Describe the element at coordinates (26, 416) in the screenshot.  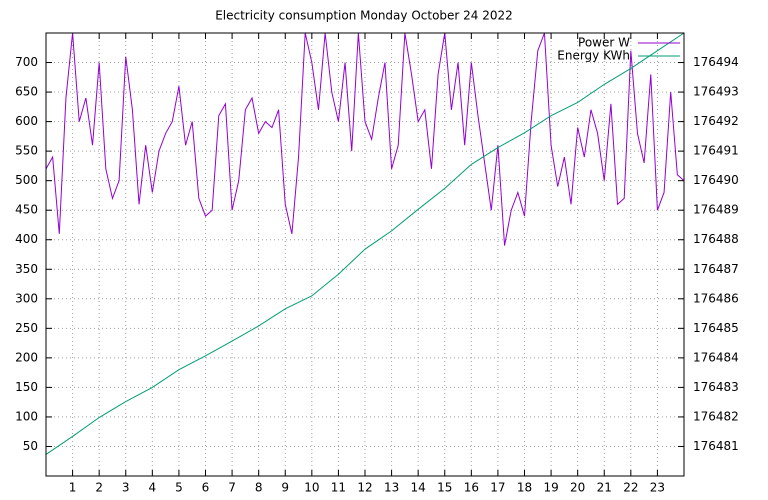
I see `y-tick-label: 100` at that location.